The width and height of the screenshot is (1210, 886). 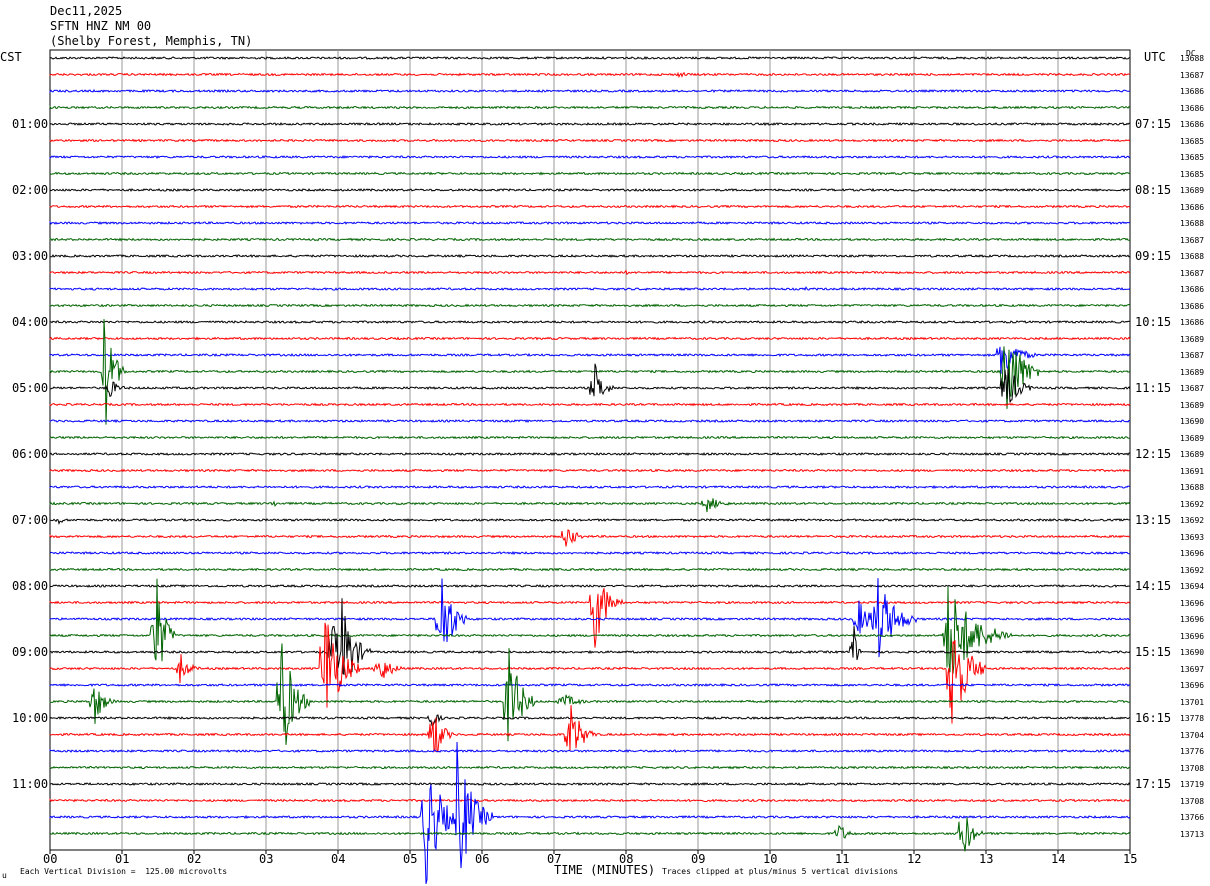 What do you see at coordinates (30, 652) in the screenshot?
I see `cst-hour-label: 09:00` at bounding box center [30, 652].